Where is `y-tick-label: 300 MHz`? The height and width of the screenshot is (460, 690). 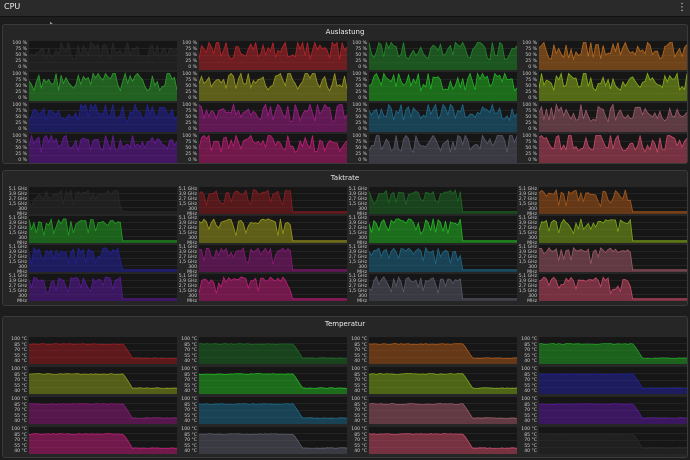 y-tick-label: 300 MHz is located at coordinates (192, 241).